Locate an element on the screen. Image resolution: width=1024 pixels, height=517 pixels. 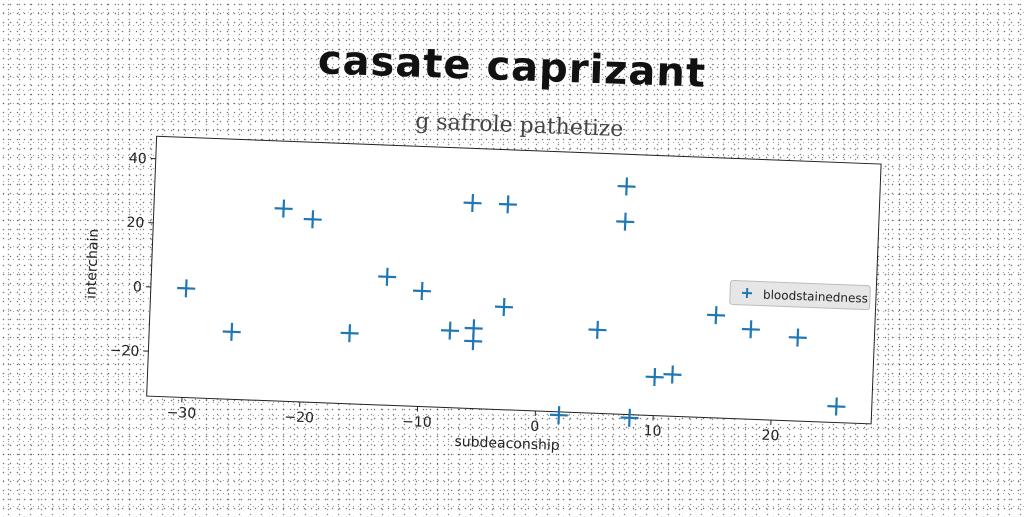
x-tick-label: −20 is located at coordinates (299, 417).